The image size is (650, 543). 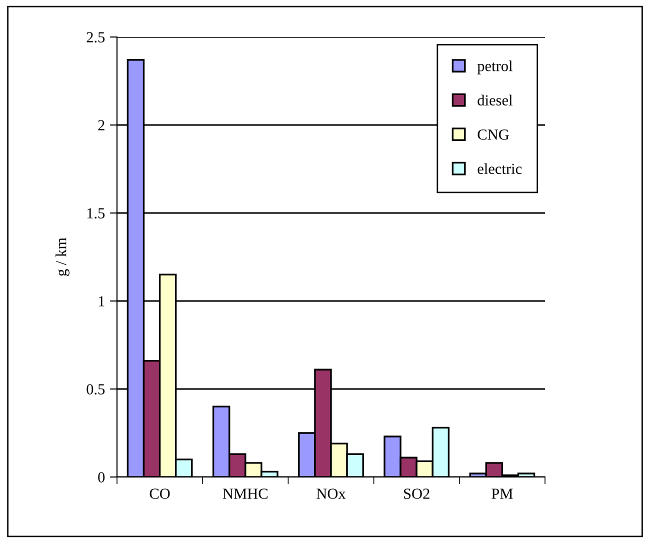 What do you see at coordinates (502, 493) in the screenshot?
I see `x-tick-label: PM` at bounding box center [502, 493].